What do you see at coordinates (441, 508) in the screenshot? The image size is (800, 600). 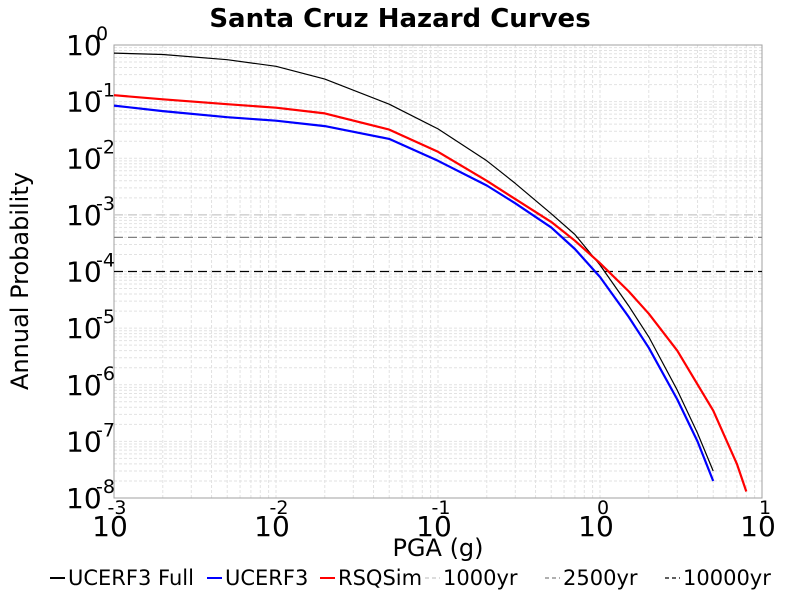 I see `x-tick-exponent: -1` at bounding box center [441, 508].